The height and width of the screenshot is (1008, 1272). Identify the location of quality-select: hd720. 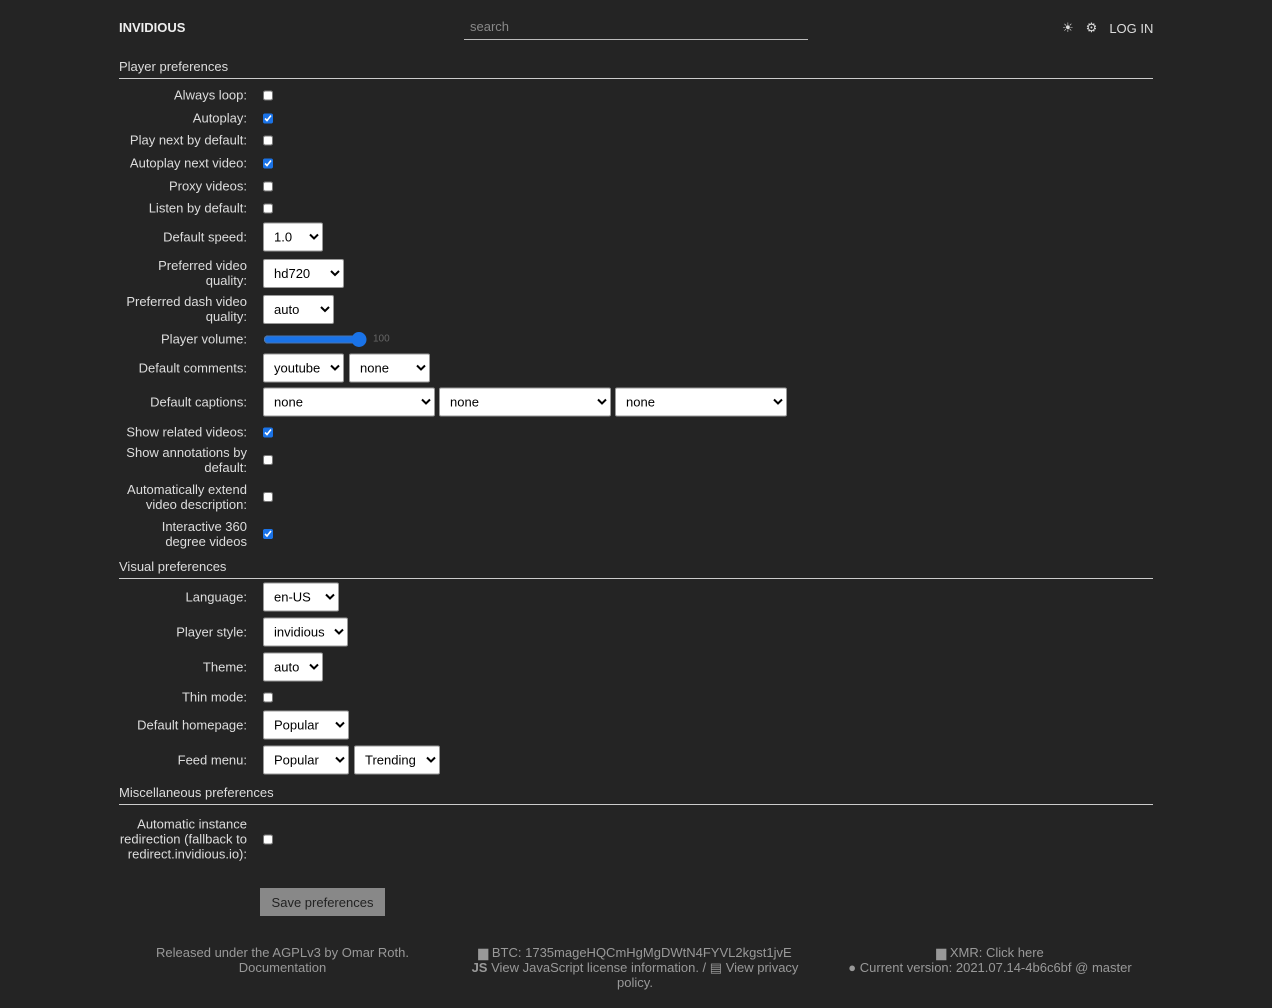
(303, 273).